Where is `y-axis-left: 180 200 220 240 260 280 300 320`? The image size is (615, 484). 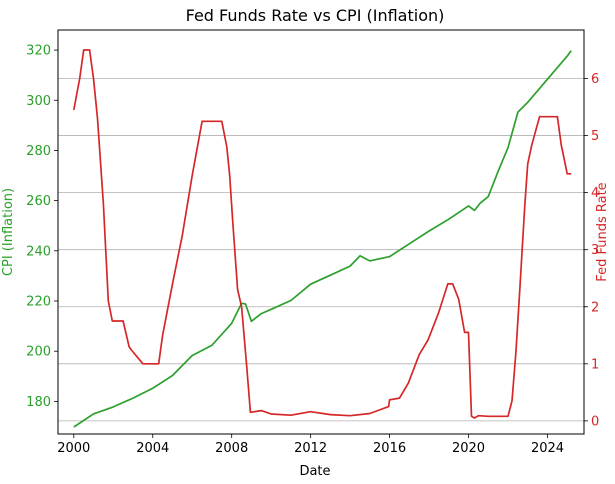 y-axis-left: 180 200 220 240 260 280 300 320 is located at coordinates (42, 227).